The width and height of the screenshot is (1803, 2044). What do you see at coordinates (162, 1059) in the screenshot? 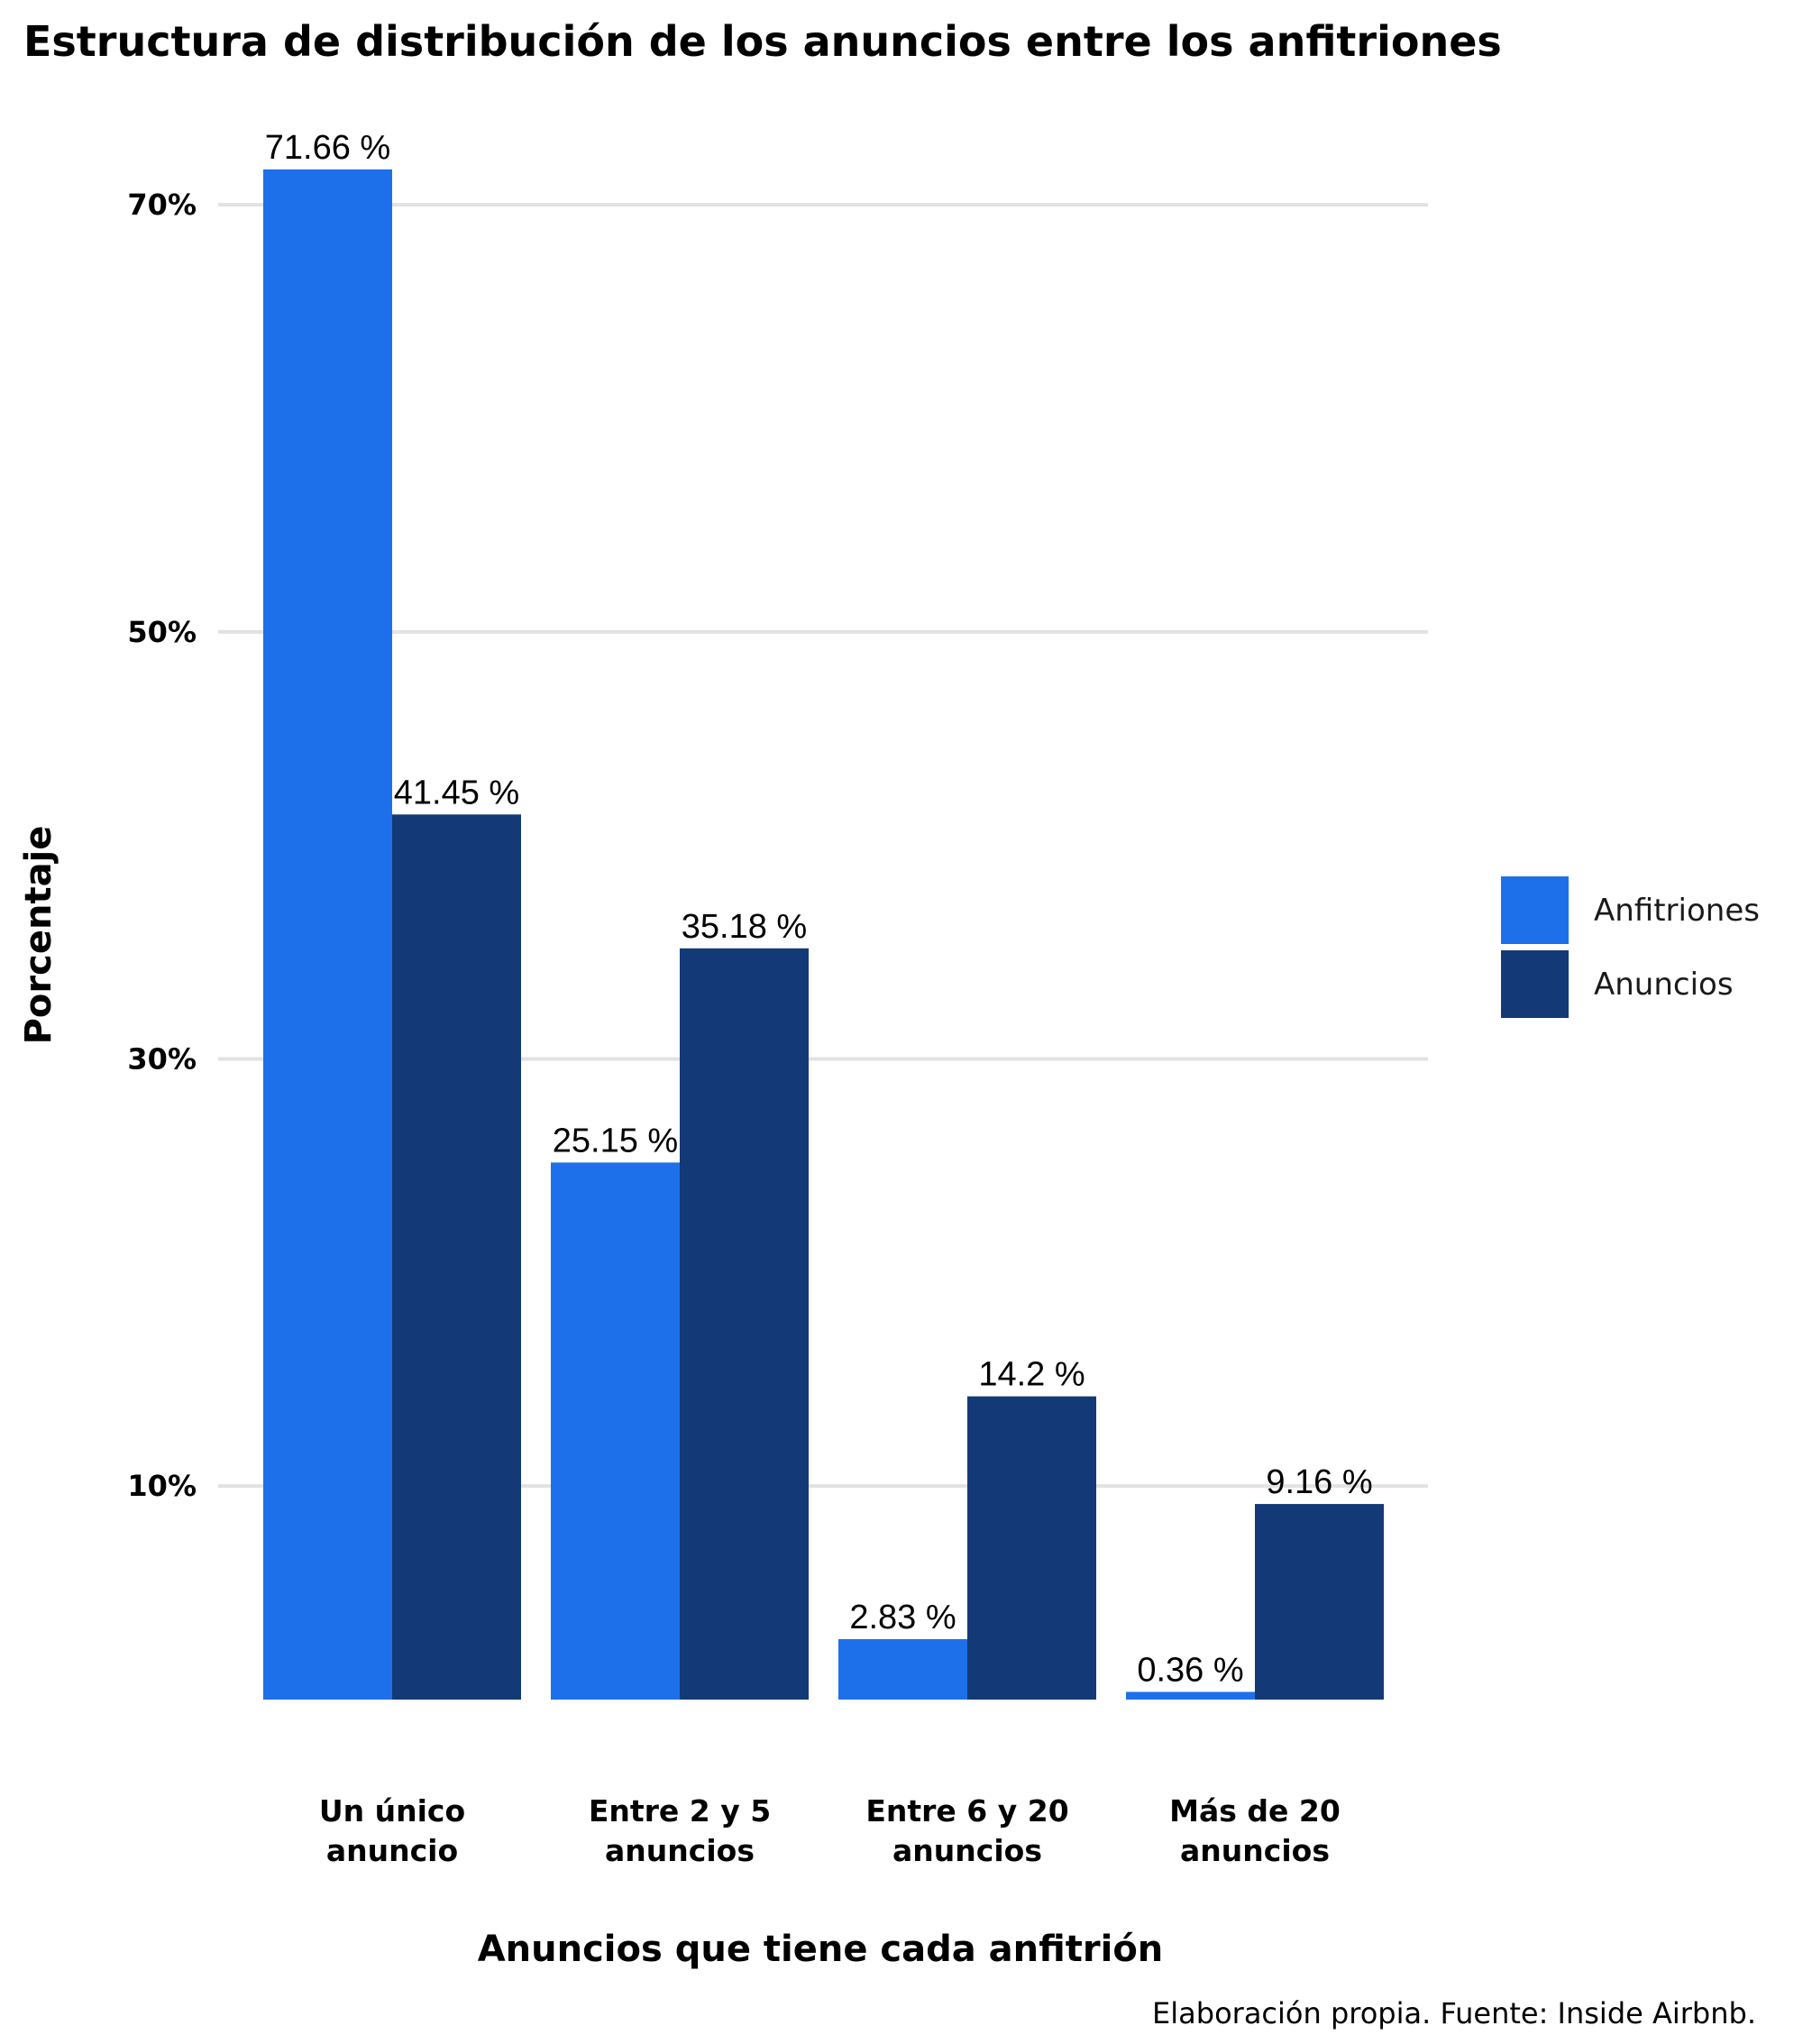
I see `y-tick-label: 30%` at bounding box center [162, 1059].